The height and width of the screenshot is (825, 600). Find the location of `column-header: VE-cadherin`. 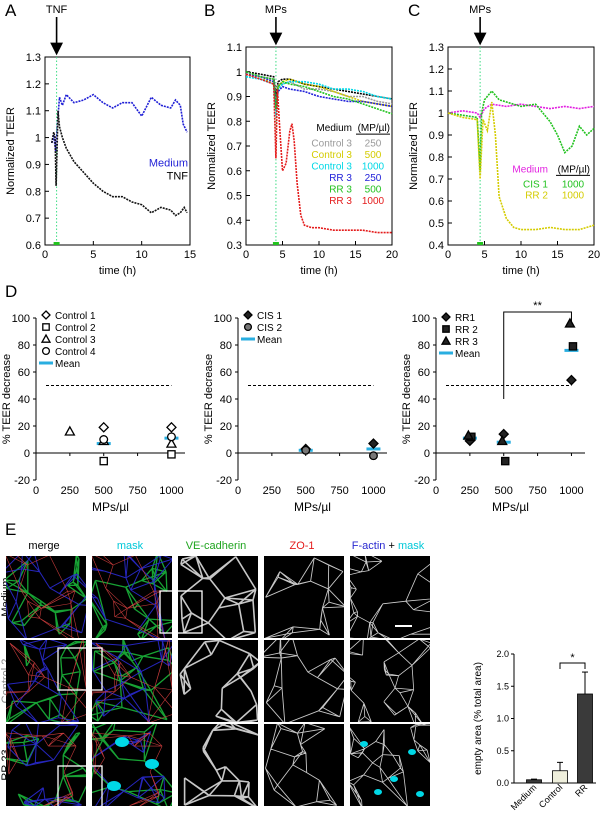

column-header: VE-cadherin is located at coordinates (216, 546).